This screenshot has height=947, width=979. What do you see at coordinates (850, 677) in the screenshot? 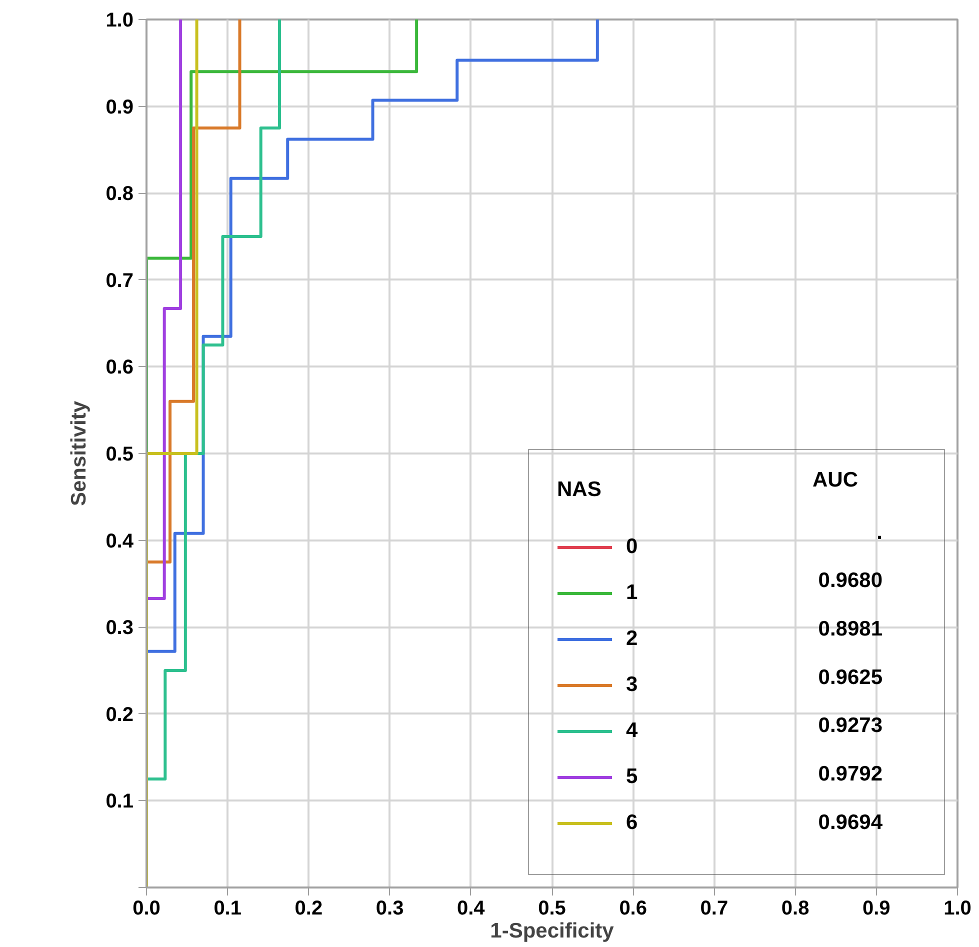
I see `annotation: 0.9625` at bounding box center [850, 677].